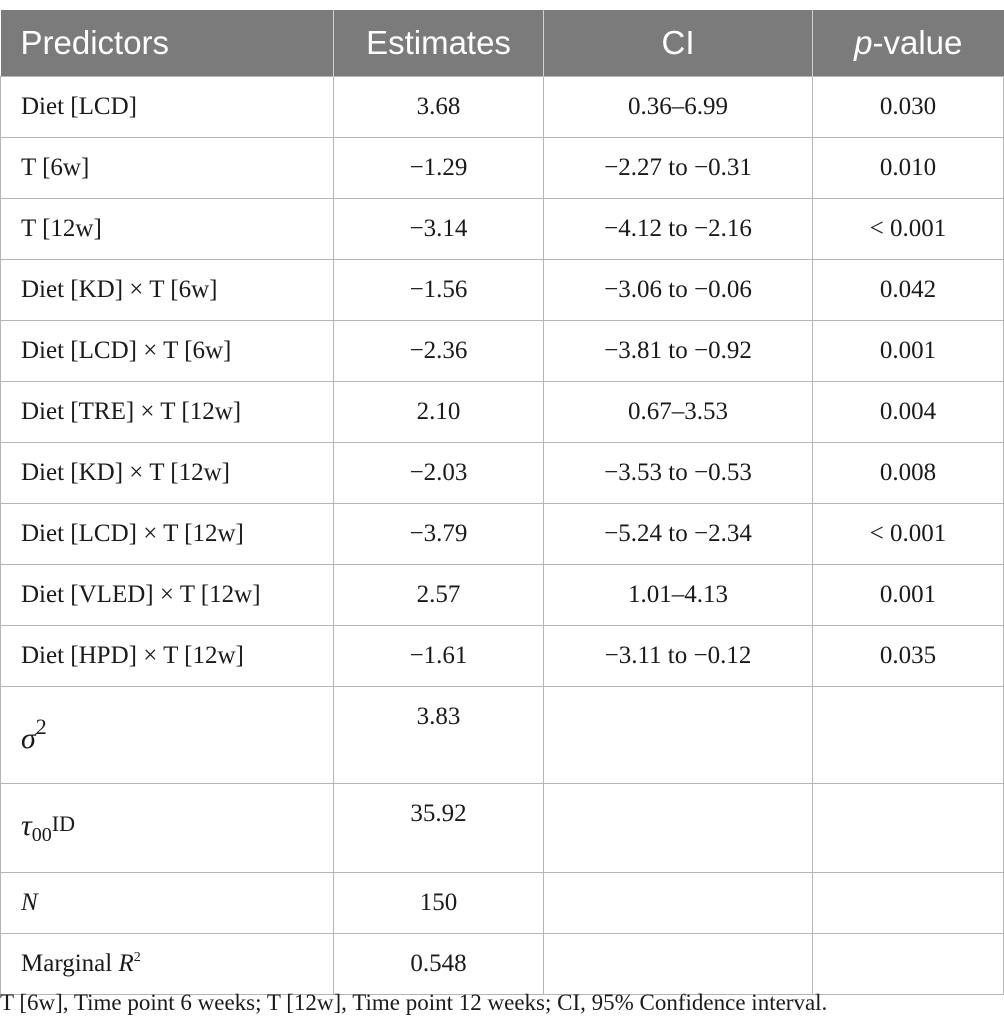 This screenshot has width=1004, height=1030. Describe the element at coordinates (41, 835) in the screenshot. I see `tau-subscript: 00` at that location.